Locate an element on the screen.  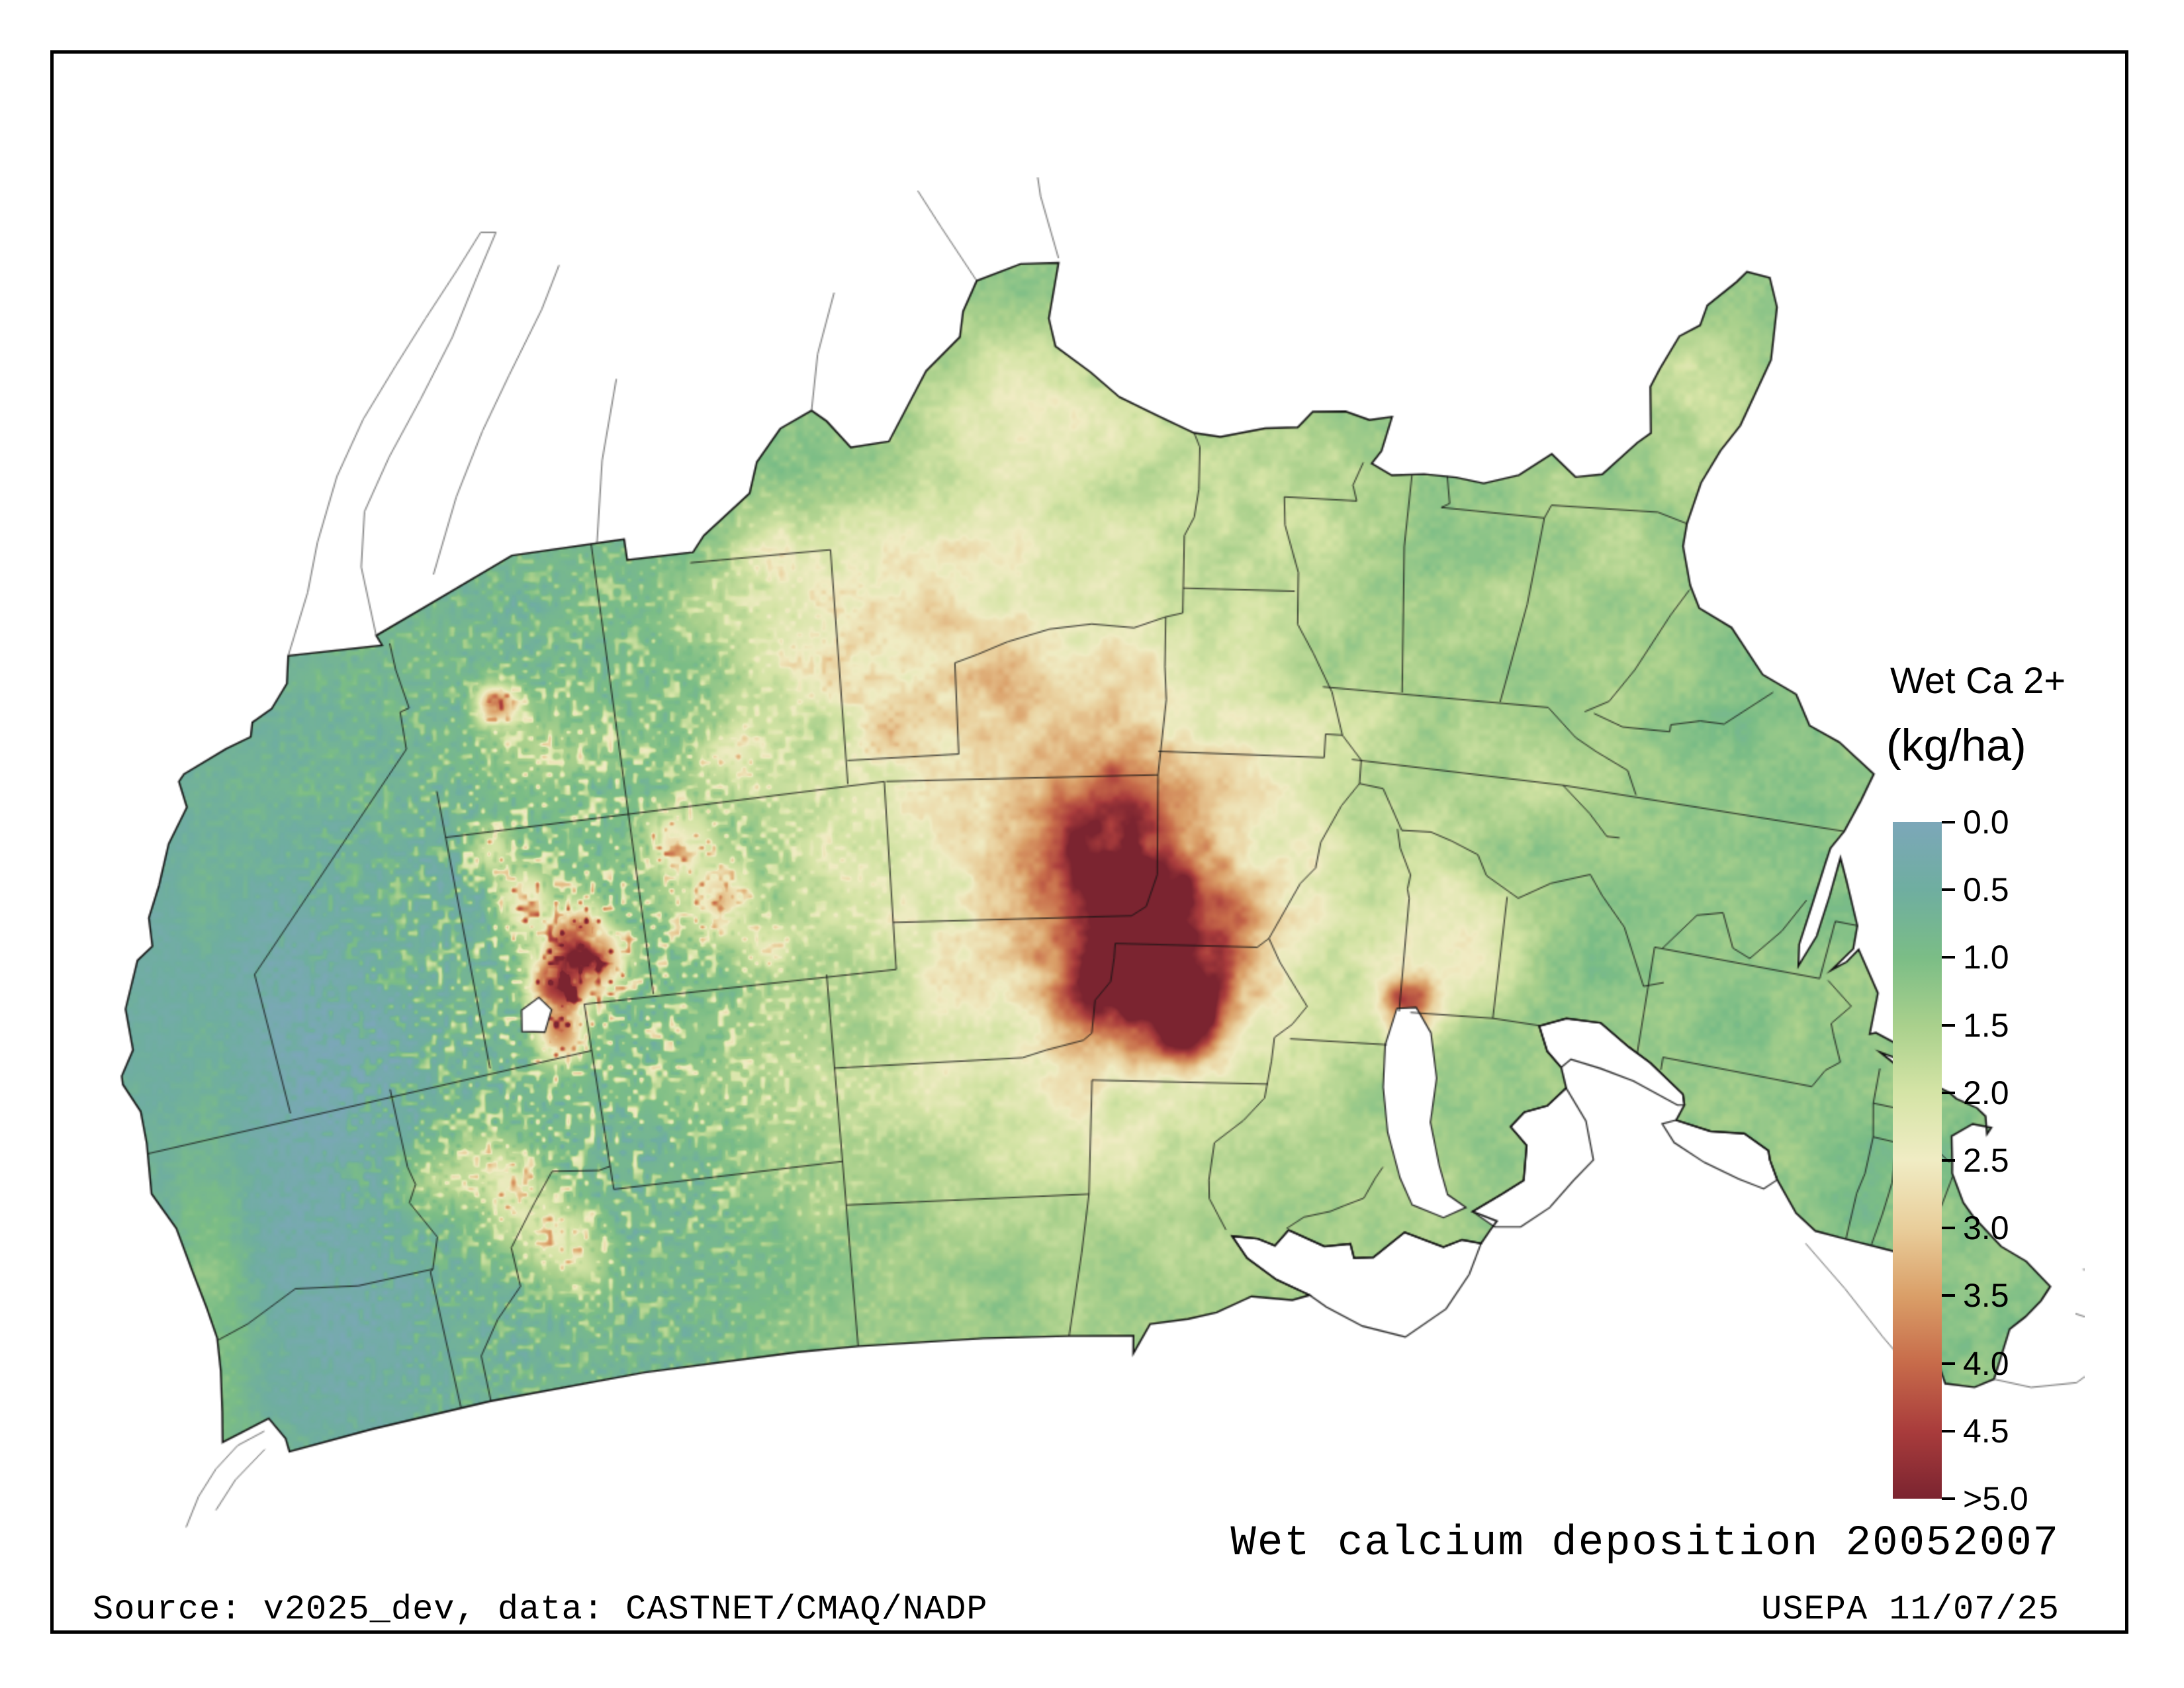
legend-tick: 4.5 is located at coordinates (1976, 1431).